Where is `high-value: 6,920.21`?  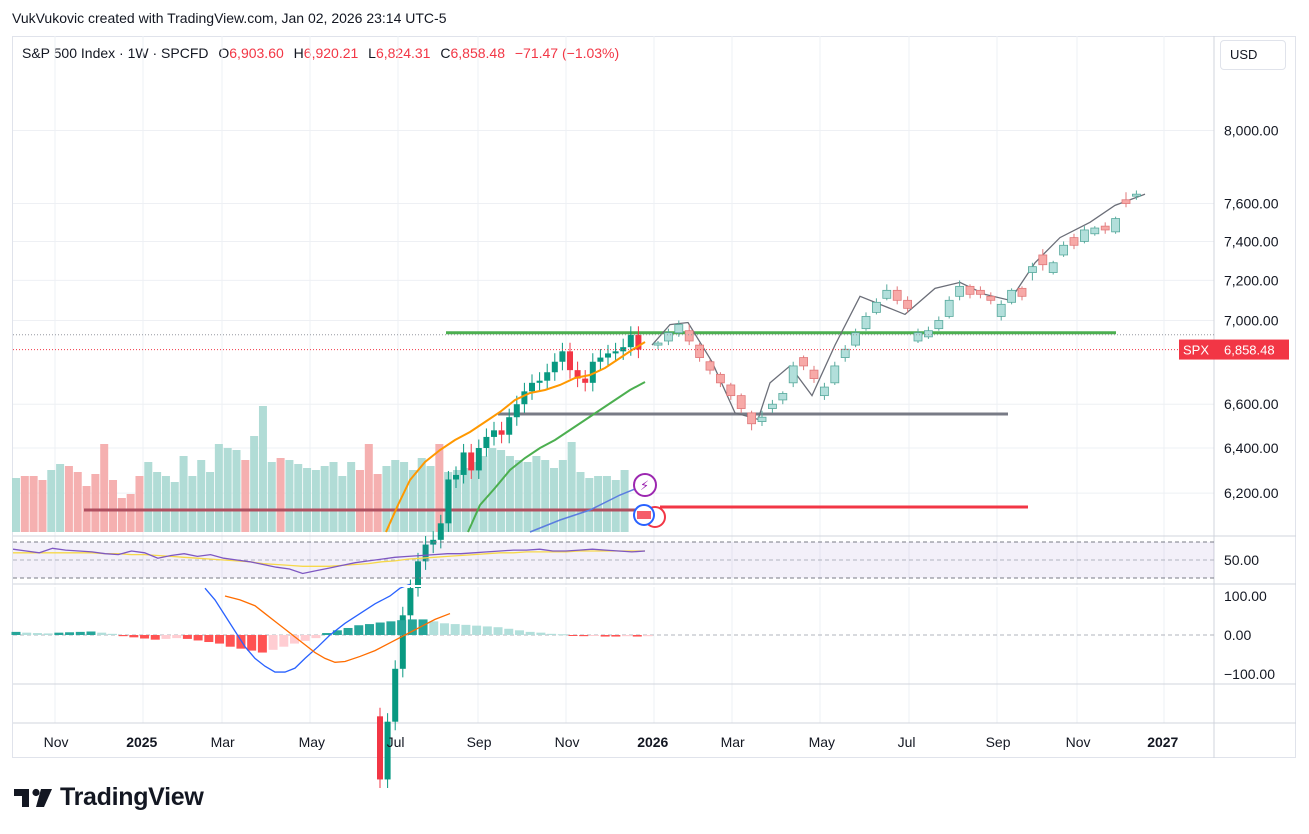
high-value: 6,920.21 is located at coordinates (331, 53).